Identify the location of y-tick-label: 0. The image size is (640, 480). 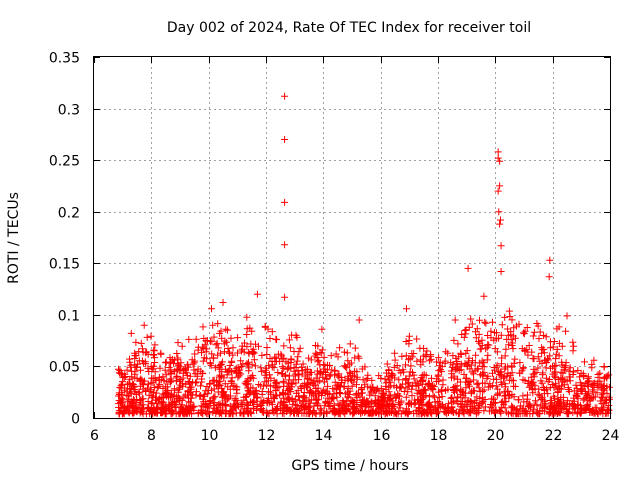
(75, 420).